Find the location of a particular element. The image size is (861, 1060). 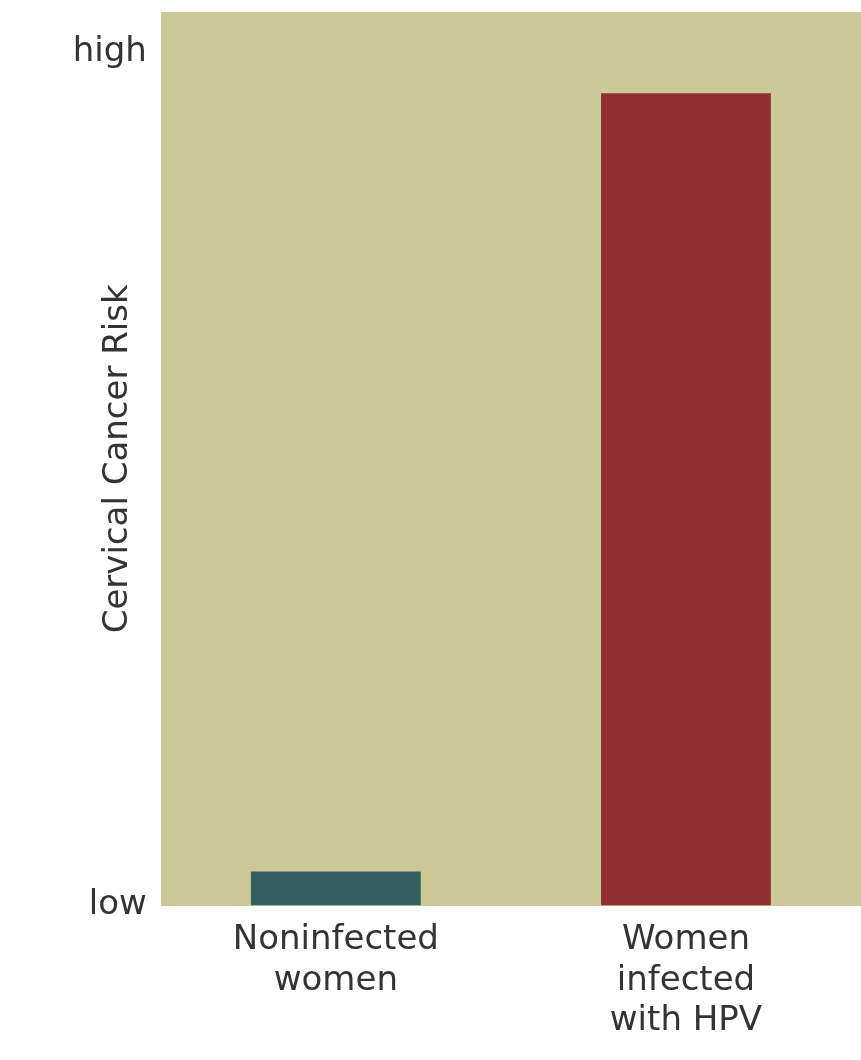

x-tick-label: Women infected with HPV is located at coordinates (686, 977).